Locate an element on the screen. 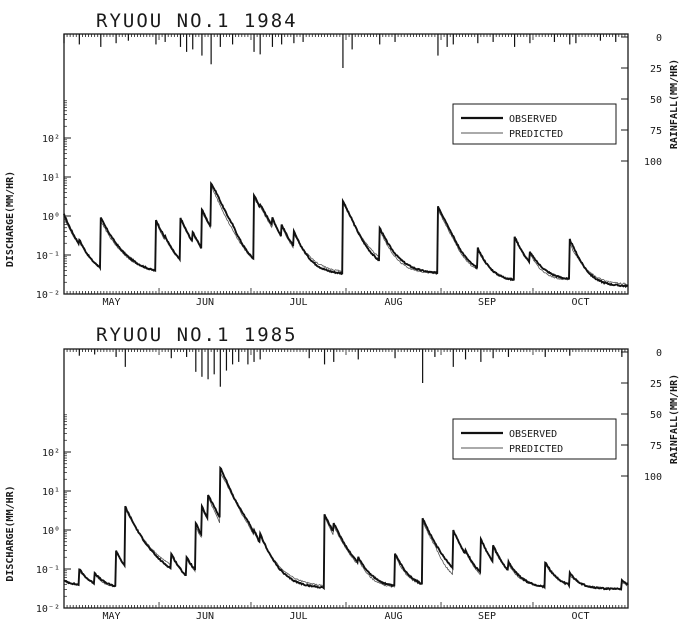 The image size is (683, 623). chart-title: RYUOU NO.1 1985 is located at coordinates (197, 335).